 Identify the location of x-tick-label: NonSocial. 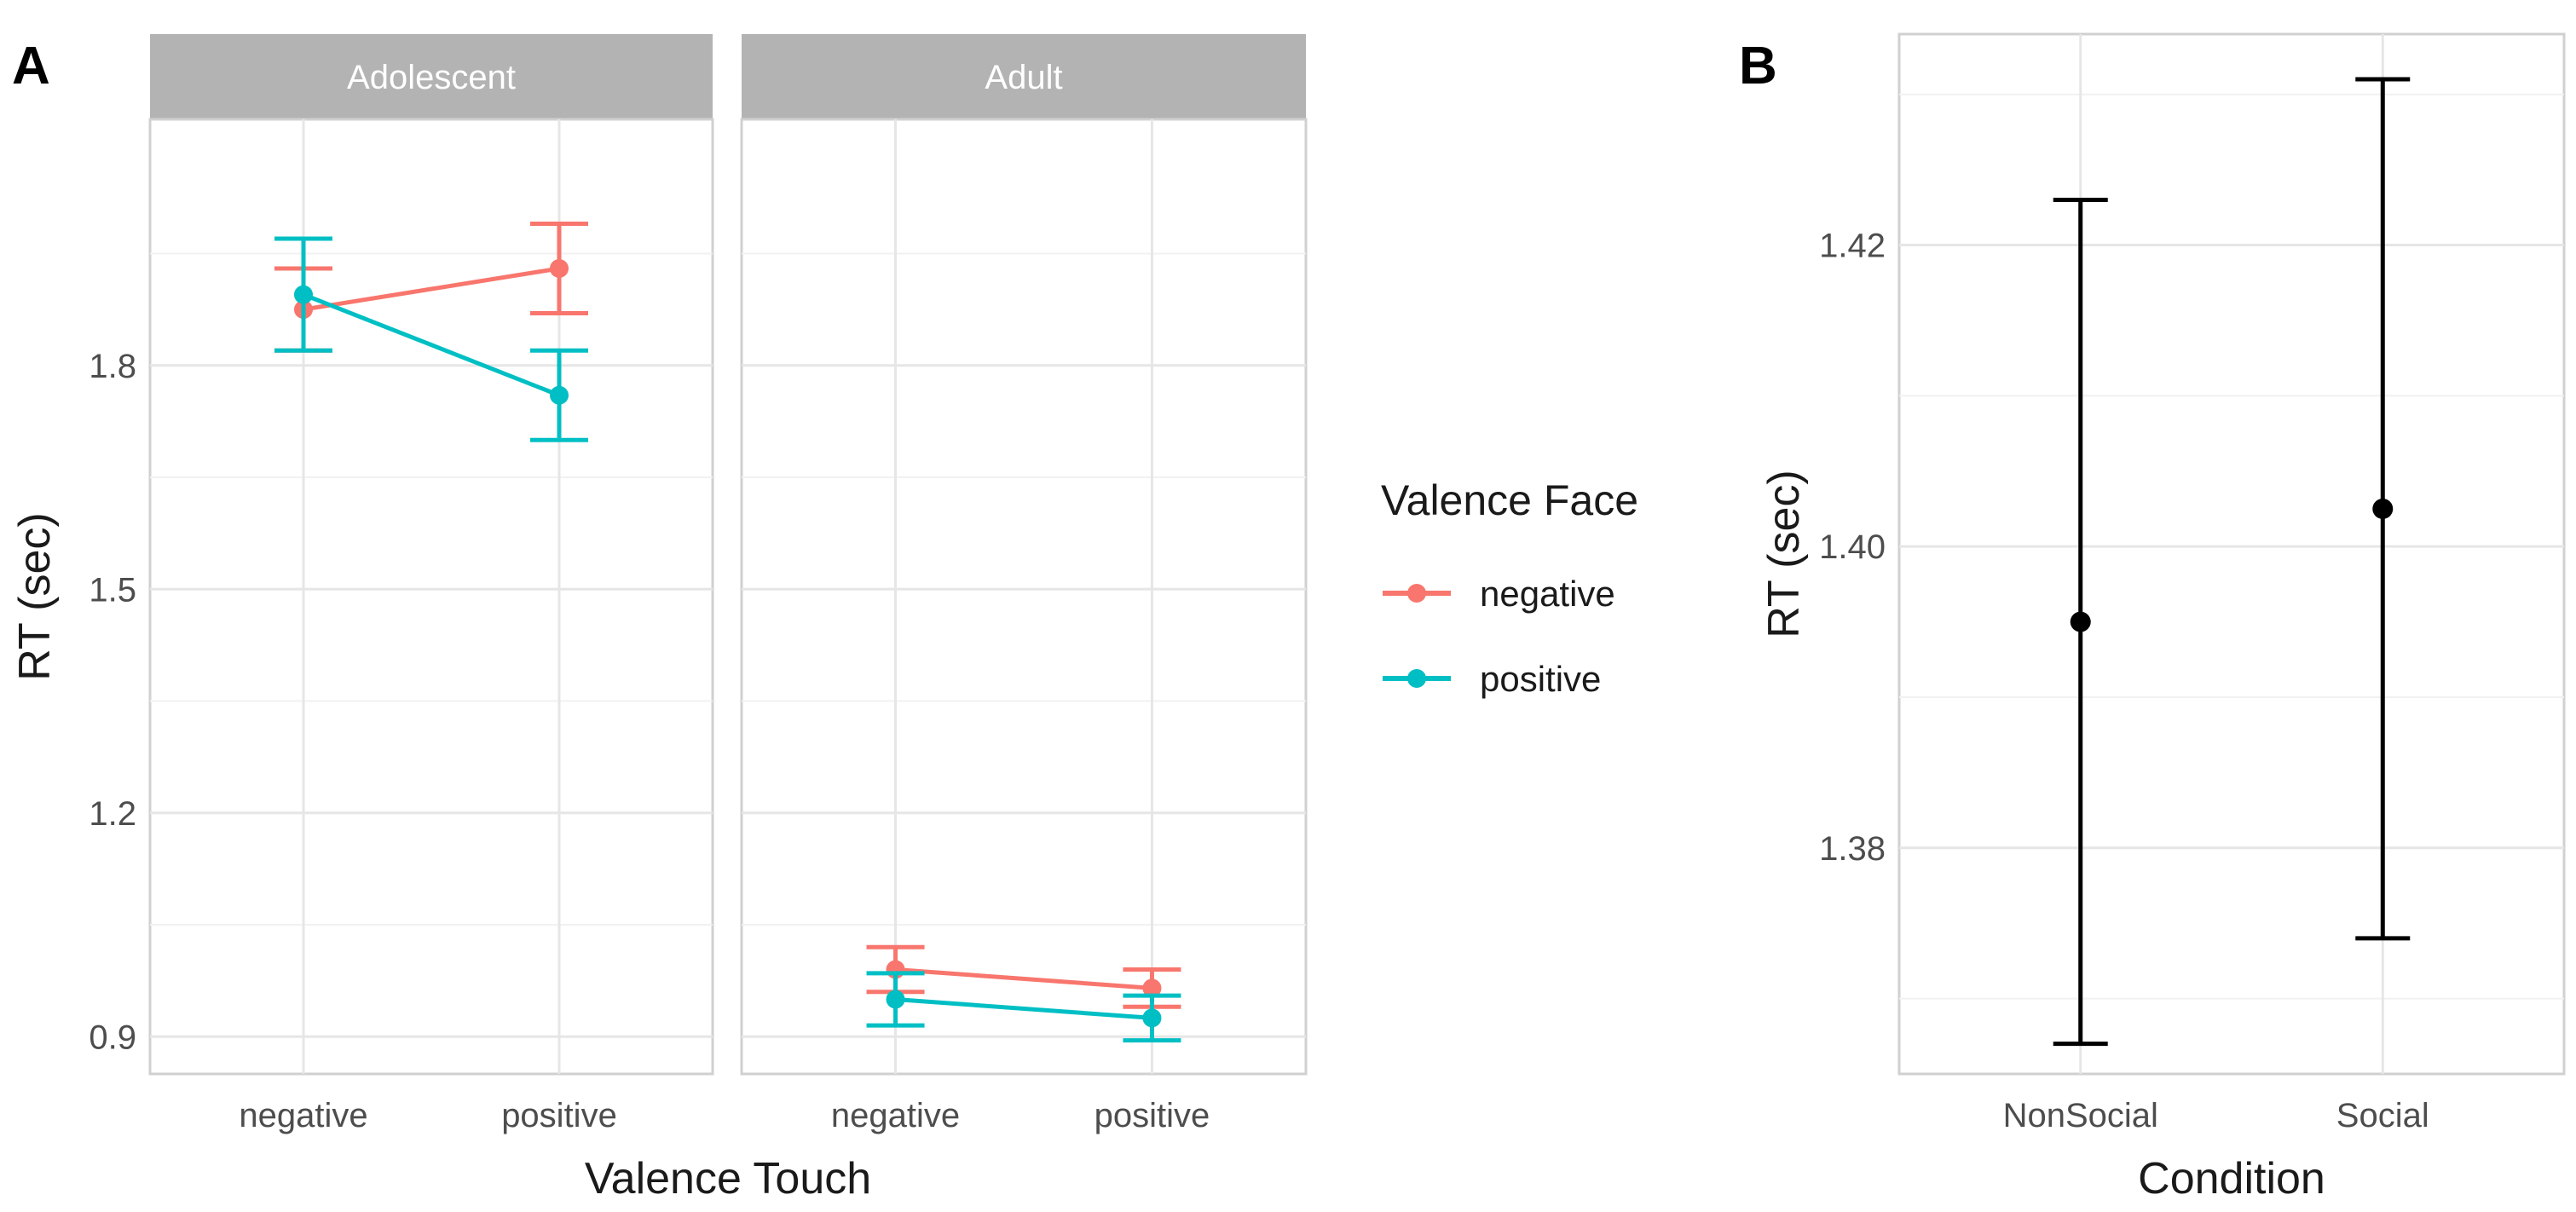
(2080, 1115).